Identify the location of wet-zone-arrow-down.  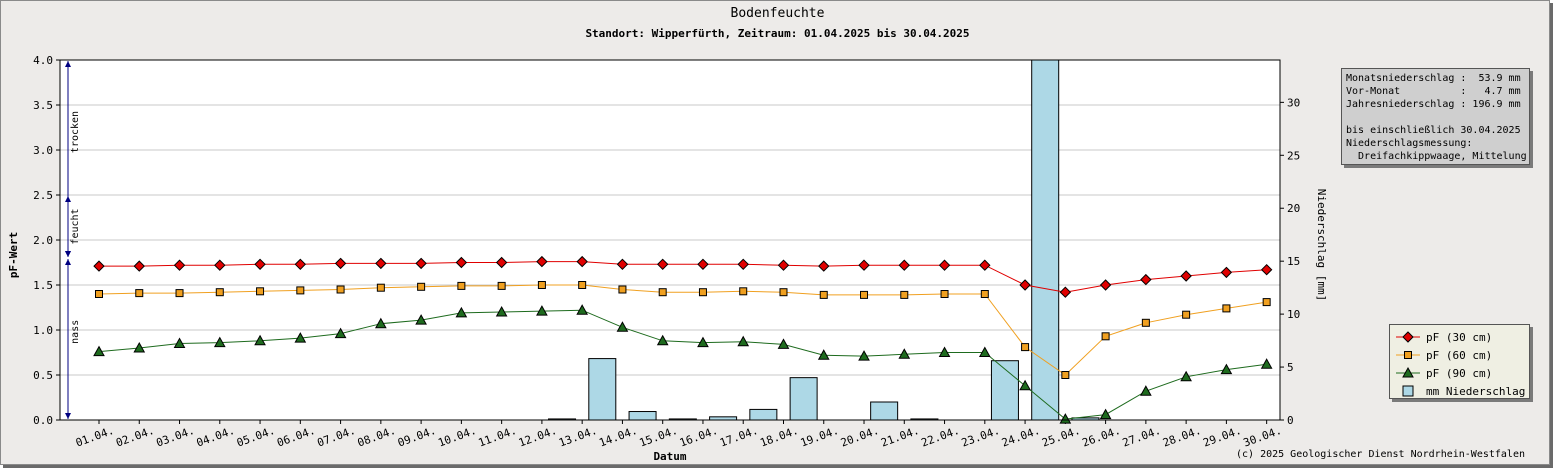
(68, 416).